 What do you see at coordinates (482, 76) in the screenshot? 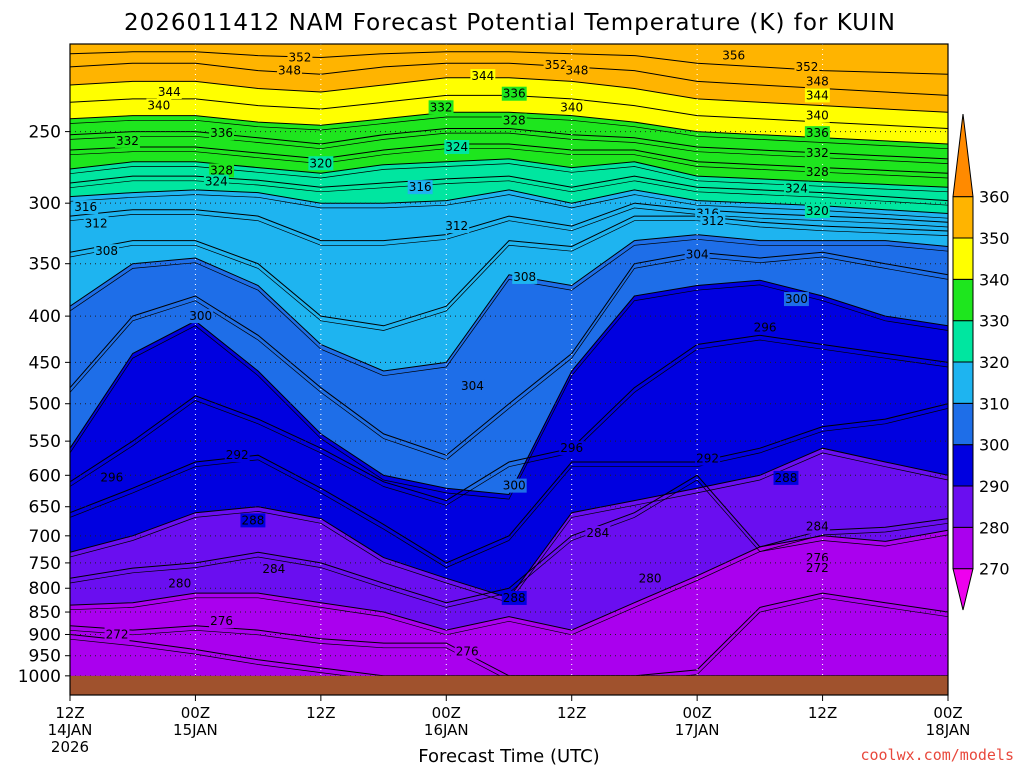
I see `contour-label: 344` at bounding box center [482, 76].